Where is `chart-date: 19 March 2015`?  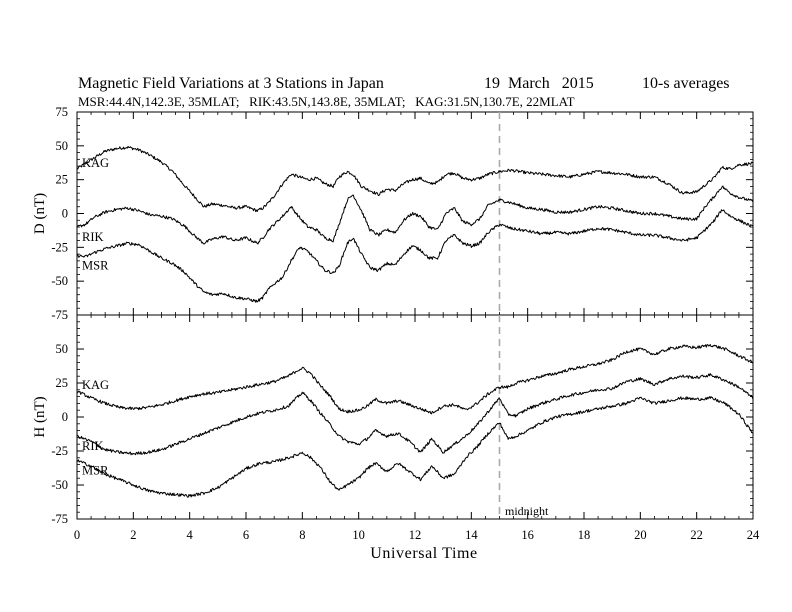
chart-date: 19 March 2015 is located at coordinates (539, 83).